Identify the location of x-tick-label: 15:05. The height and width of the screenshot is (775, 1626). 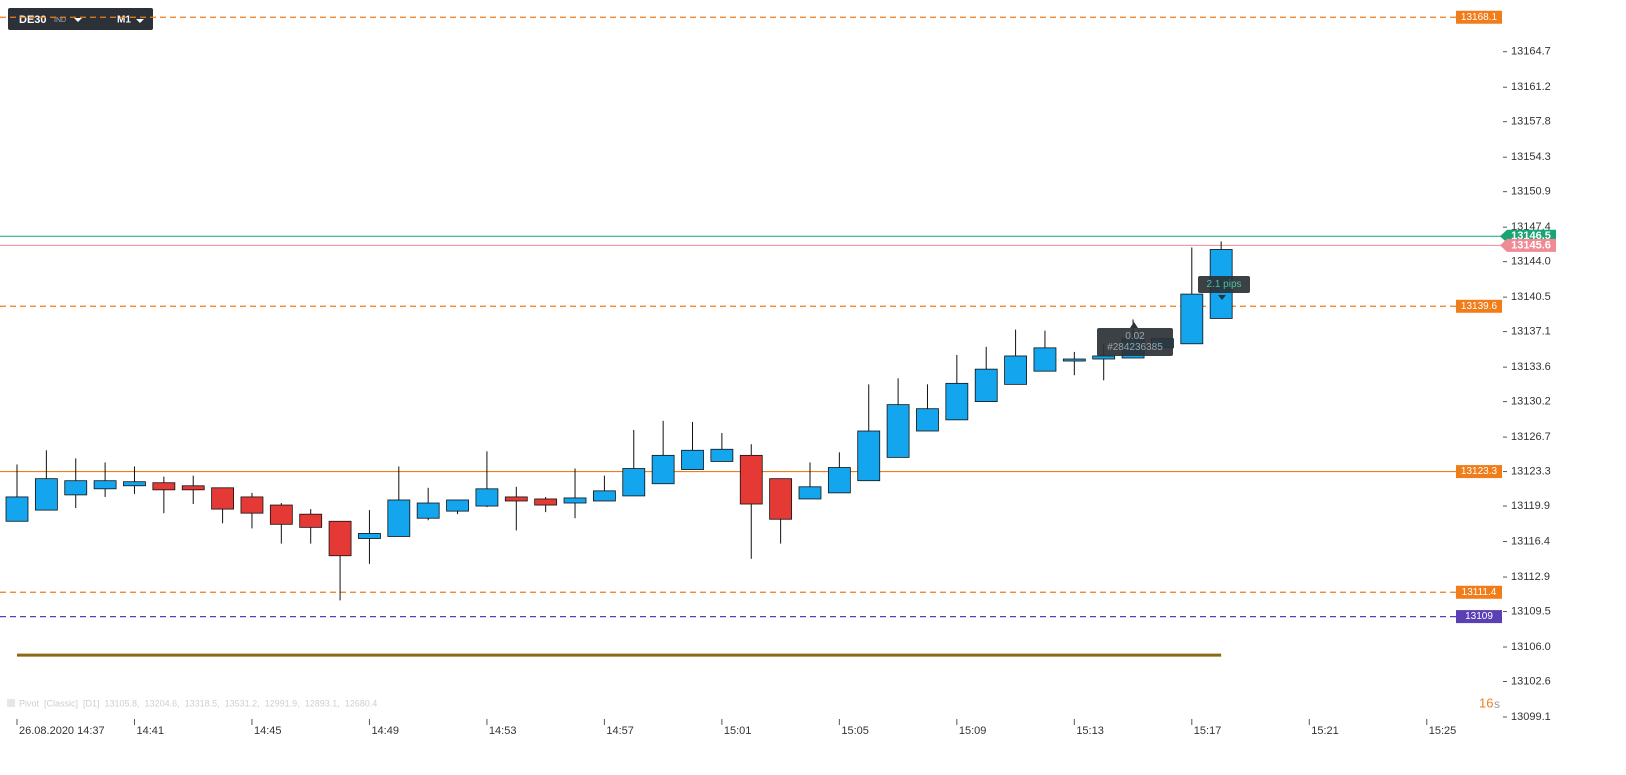
(855, 731).